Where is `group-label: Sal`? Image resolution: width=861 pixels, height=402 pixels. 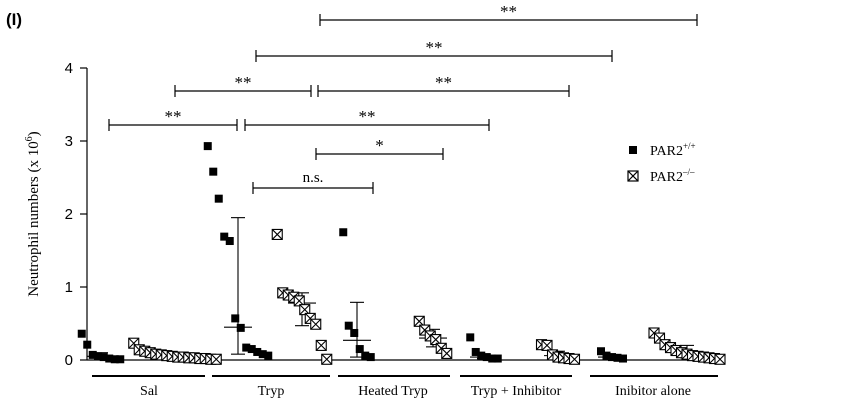 group-label: Sal is located at coordinates (149, 391).